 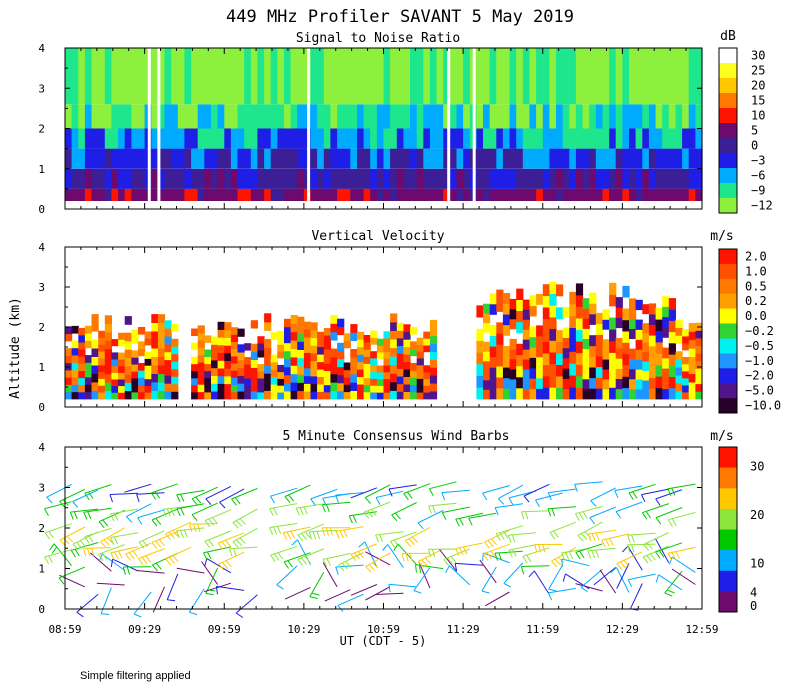 I want to click on colorbar-swatch, so click(x=728, y=86).